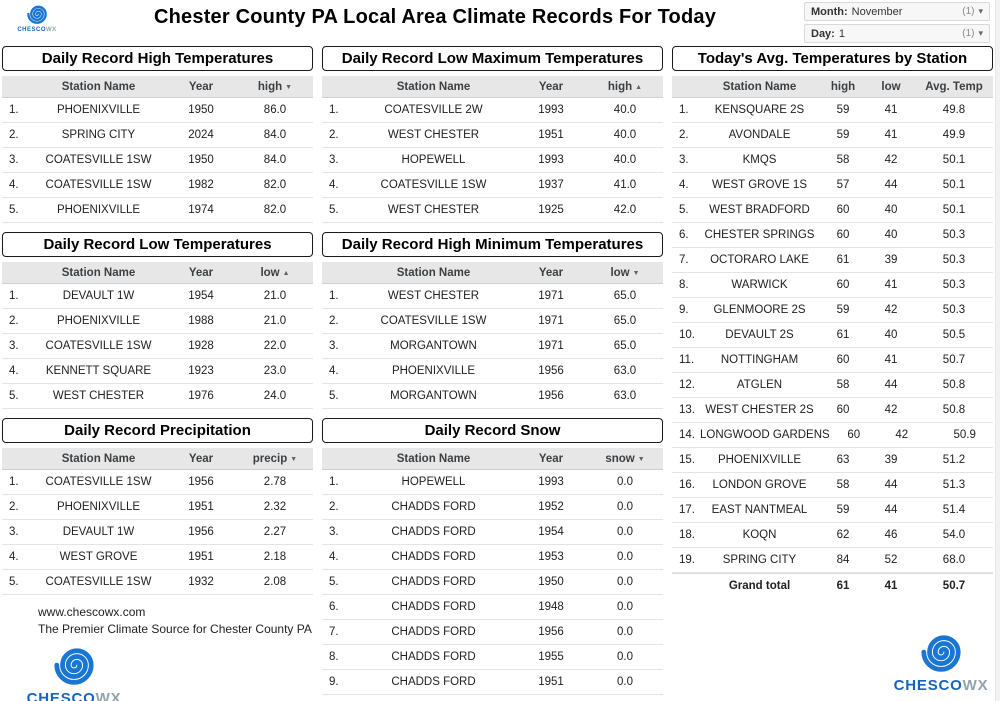  What do you see at coordinates (275, 160) in the screenshot?
I see `table-cell: 84.0` at bounding box center [275, 160].